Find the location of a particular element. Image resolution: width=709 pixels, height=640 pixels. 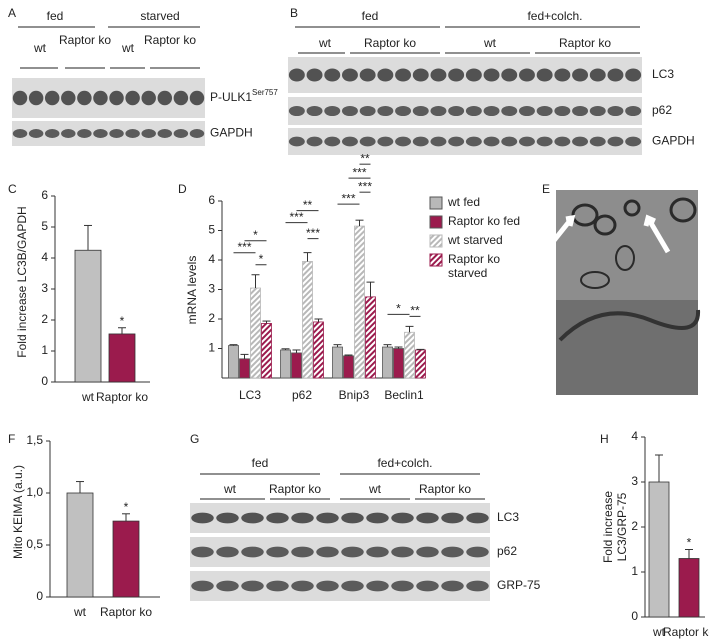

y-tick-label: 4 is located at coordinates (211, 259).